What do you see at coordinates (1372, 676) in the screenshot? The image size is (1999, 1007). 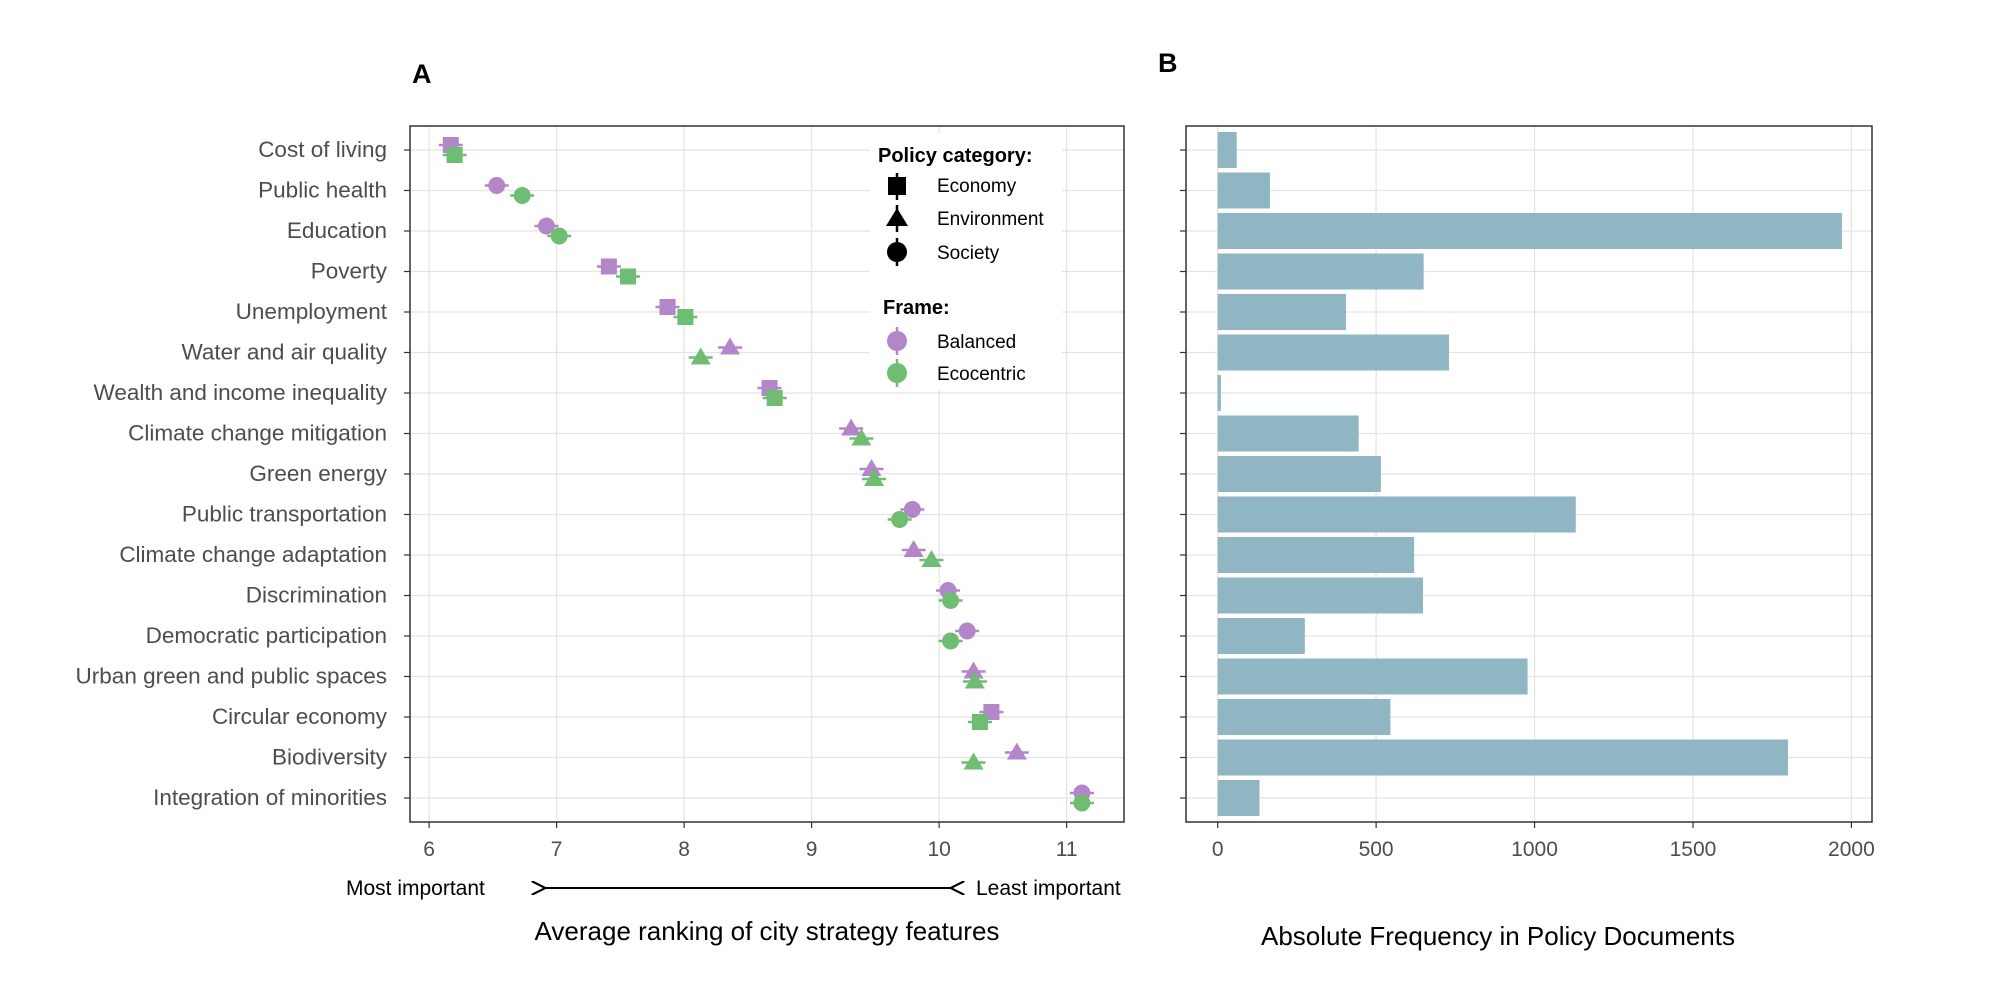 I see `bar-urban-green-and-public-spaces` at bounding box center [1372, 676].